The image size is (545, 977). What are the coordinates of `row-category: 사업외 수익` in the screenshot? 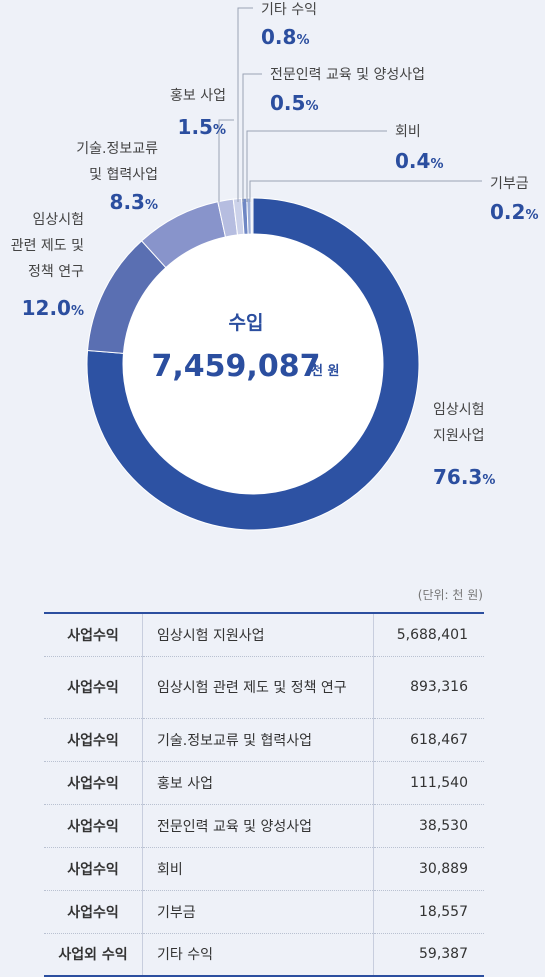 It's located at (93, 954).